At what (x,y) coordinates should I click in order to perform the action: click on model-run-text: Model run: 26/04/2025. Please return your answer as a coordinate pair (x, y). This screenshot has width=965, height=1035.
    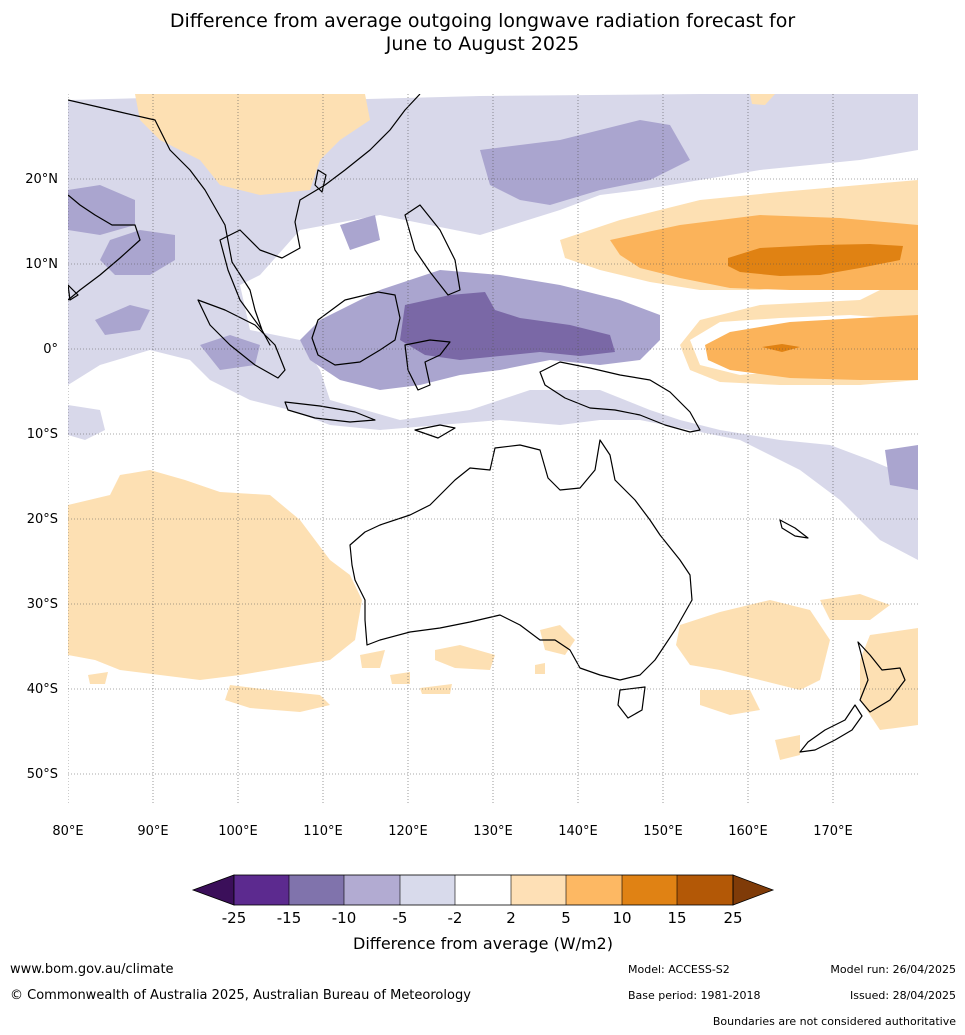
    Looking at the image, I should click on (893, 969).